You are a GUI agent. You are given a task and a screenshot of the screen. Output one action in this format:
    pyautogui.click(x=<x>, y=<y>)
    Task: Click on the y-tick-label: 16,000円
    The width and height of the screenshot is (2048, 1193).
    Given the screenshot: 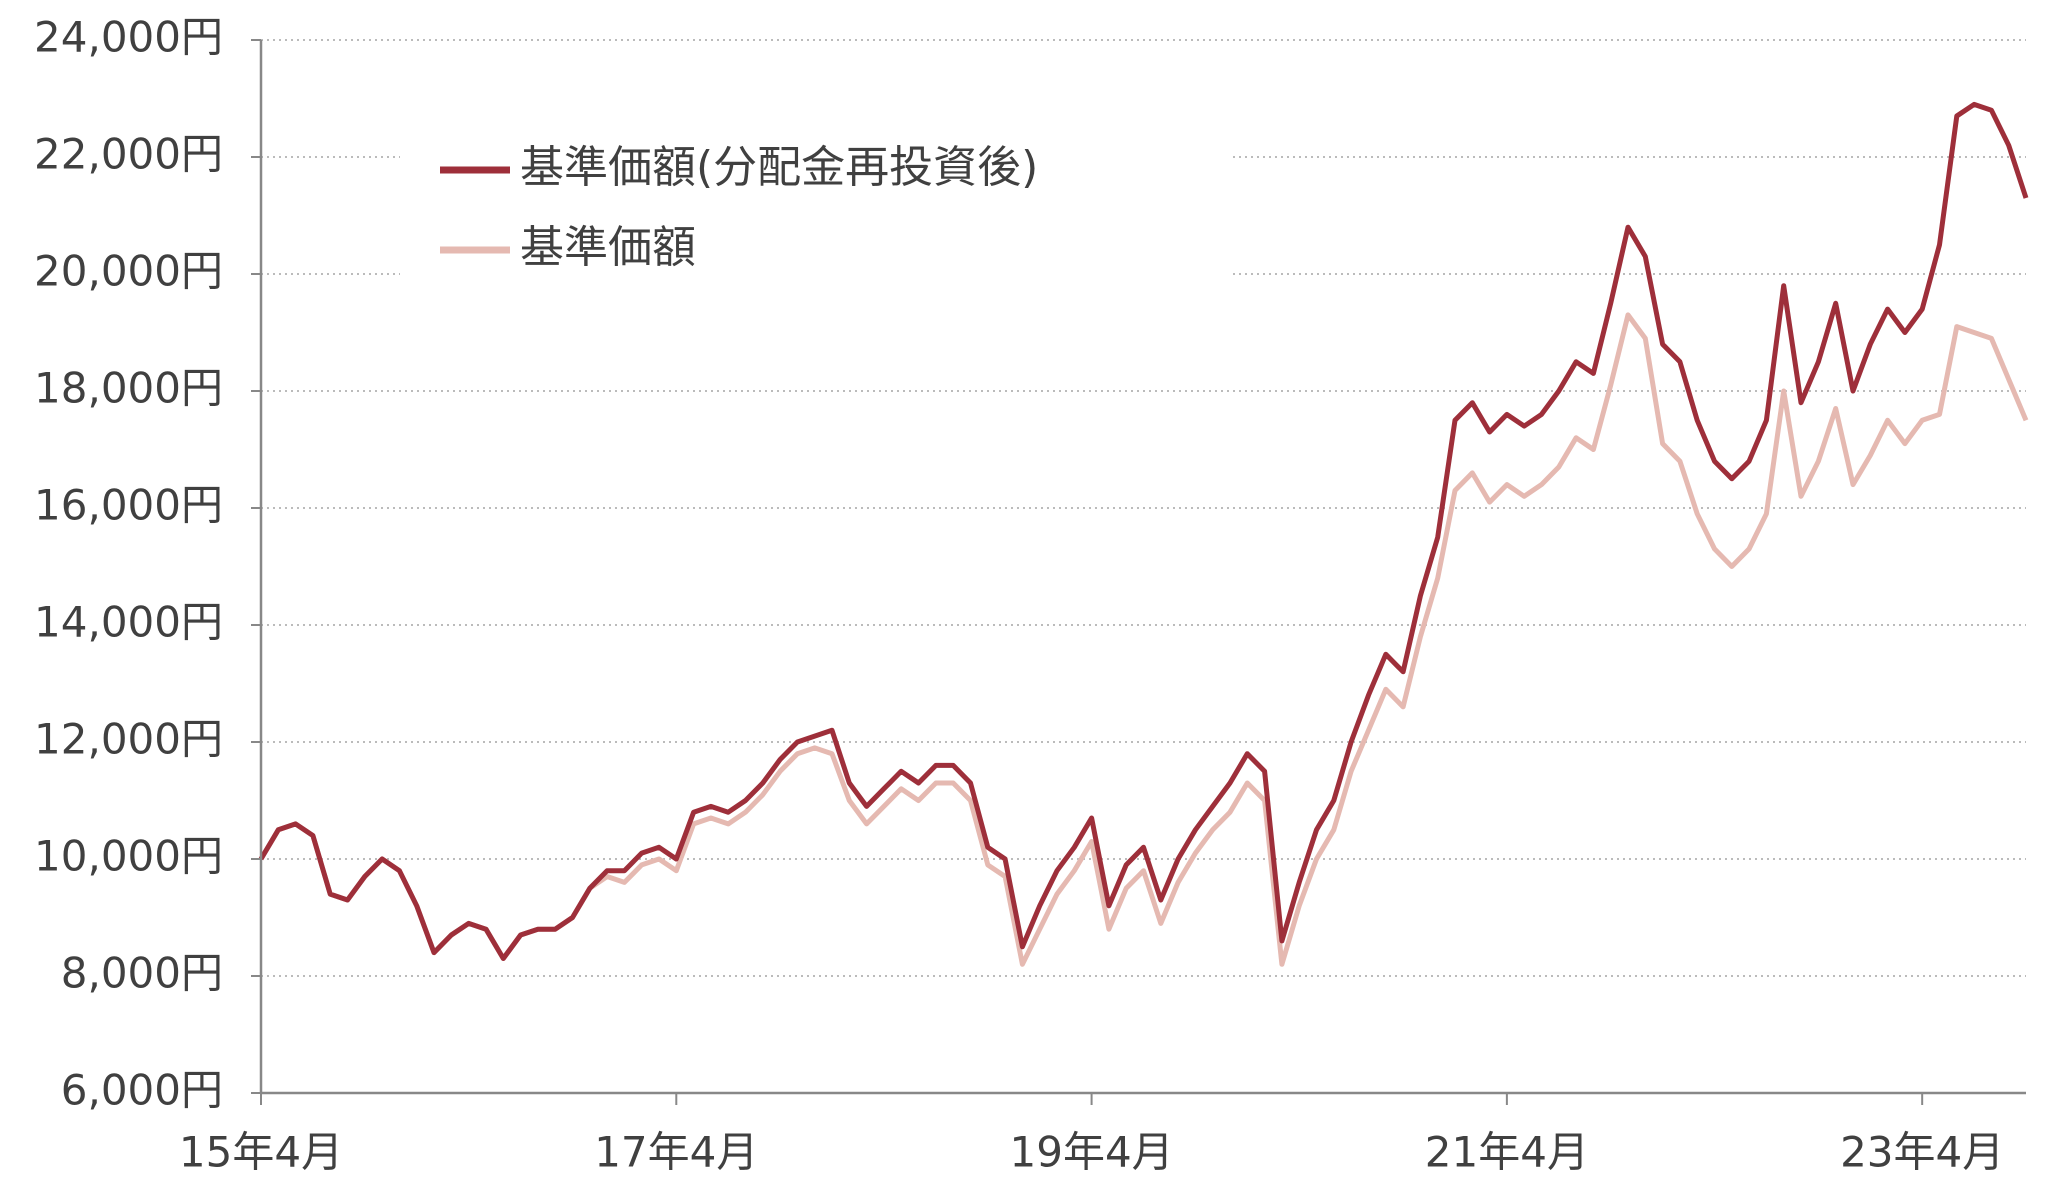 What is the action you would take?
    pyautogui.click(x=128, y=505)
    